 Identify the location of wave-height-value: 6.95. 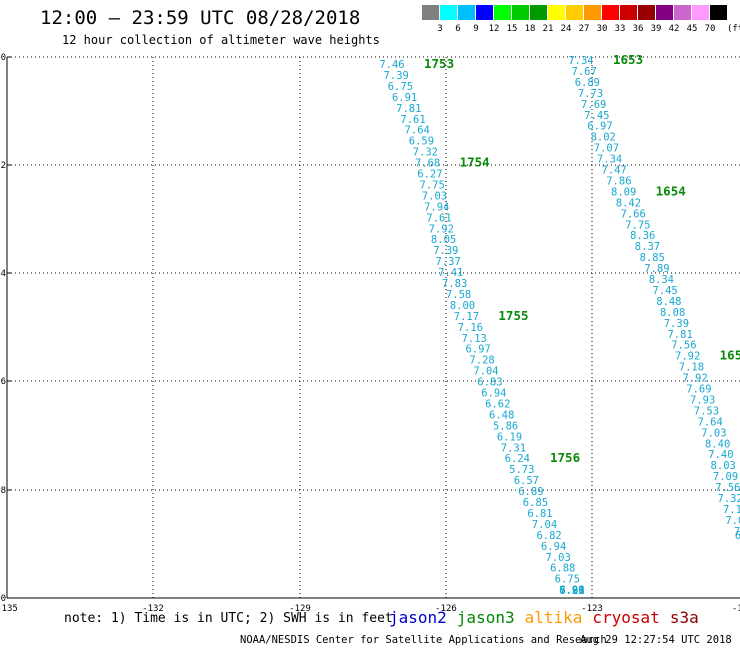
(571, 591).